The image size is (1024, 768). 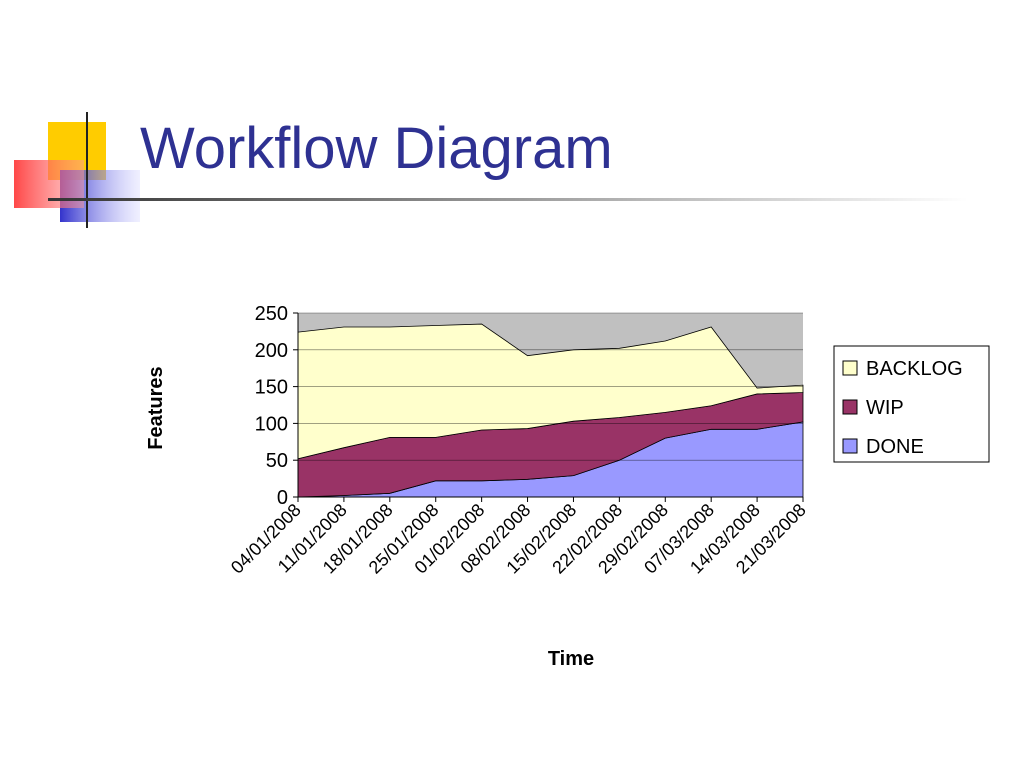 What do you see at coordinates (571, 659) in the screenshot?
I see `x-axis-title: Time` at bounding box center [571, 659].